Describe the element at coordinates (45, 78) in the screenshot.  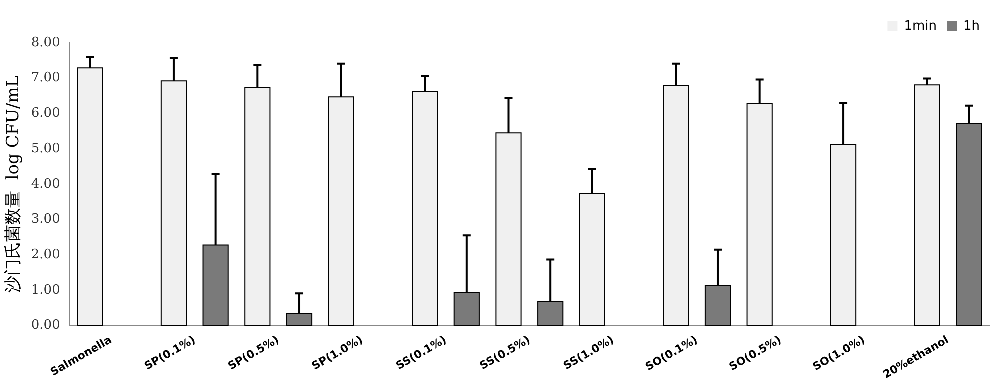
I see `y-tick-label: 7.00` at that location.